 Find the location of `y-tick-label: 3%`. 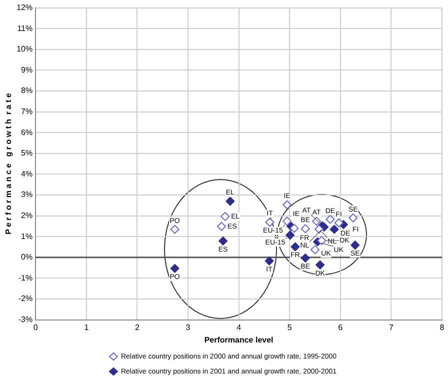

y-tick-label: 3% is located at coordinates (27, 195).